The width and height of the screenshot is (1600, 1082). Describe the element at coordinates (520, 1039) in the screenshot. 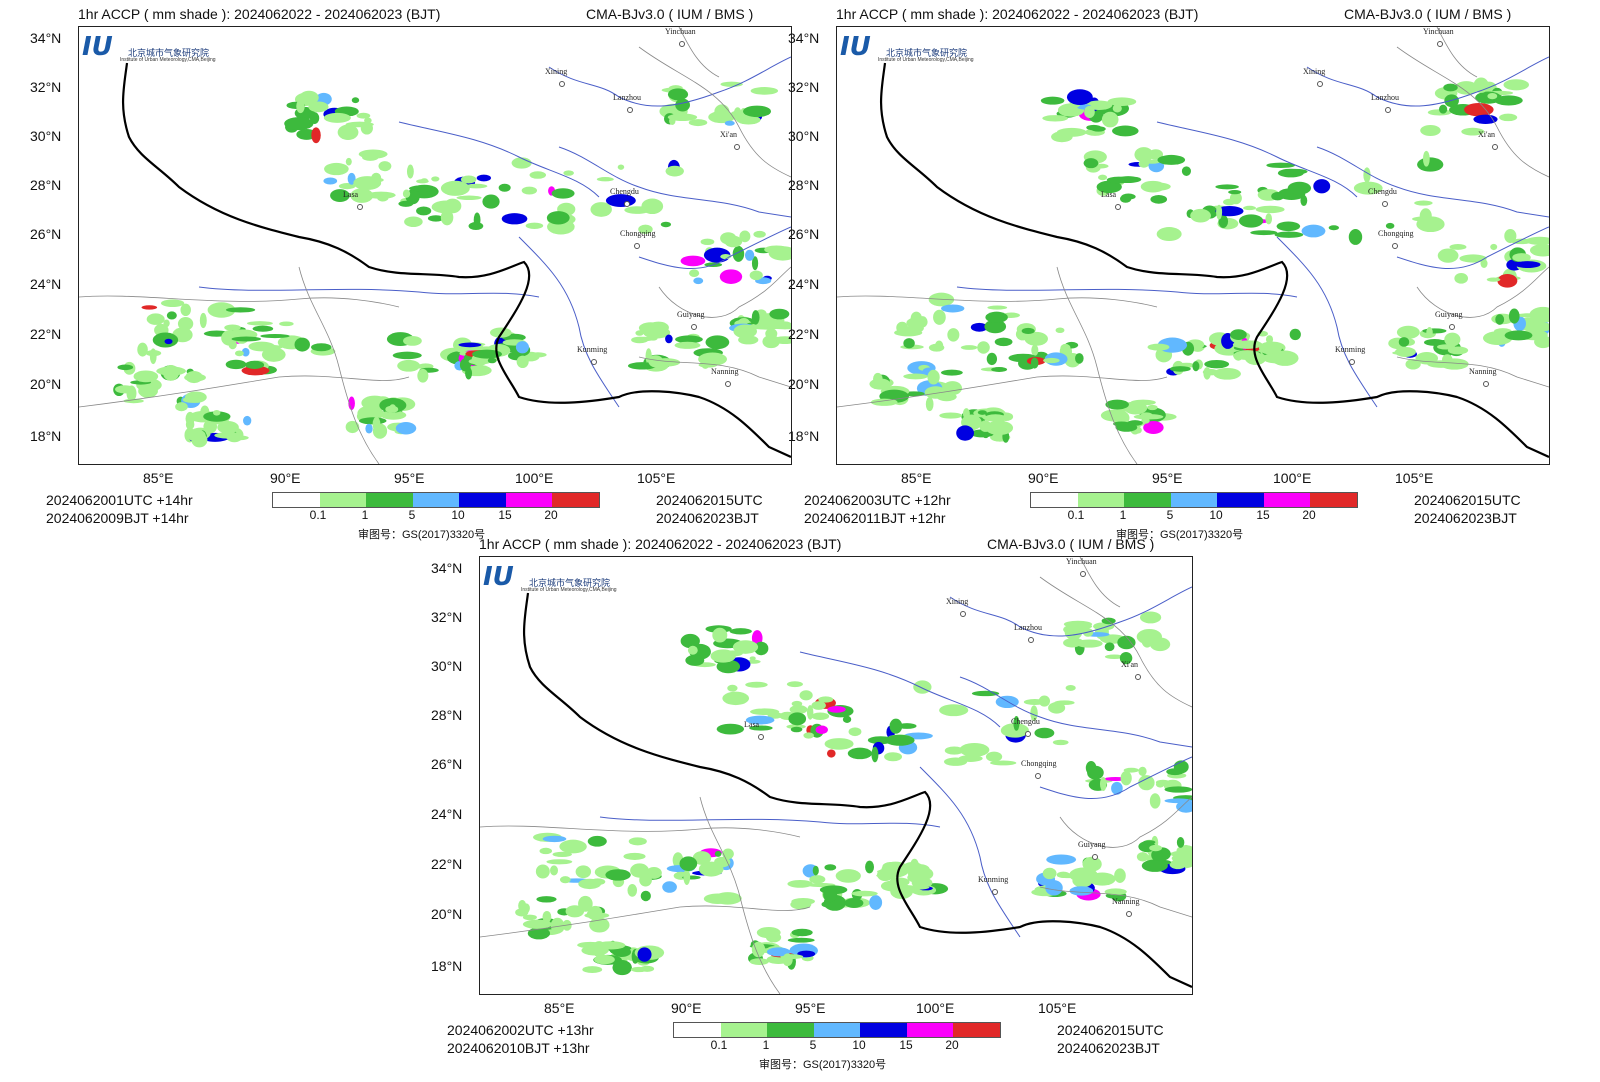

I see `init-time-block: 2024062002UTC +13hr 2024062010BJT +13hr` at that location.